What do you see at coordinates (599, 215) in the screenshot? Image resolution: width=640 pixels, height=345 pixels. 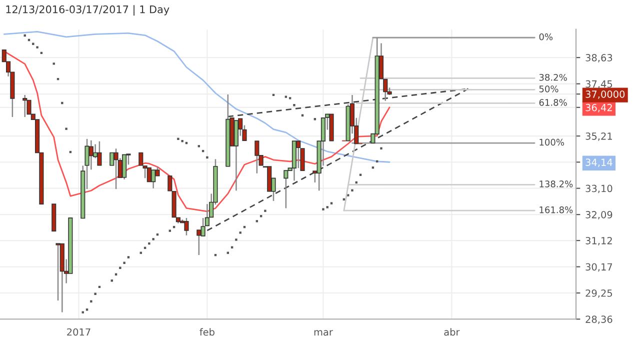 I see `y-tick-label: 32,09` at bounding box center [599, 215].